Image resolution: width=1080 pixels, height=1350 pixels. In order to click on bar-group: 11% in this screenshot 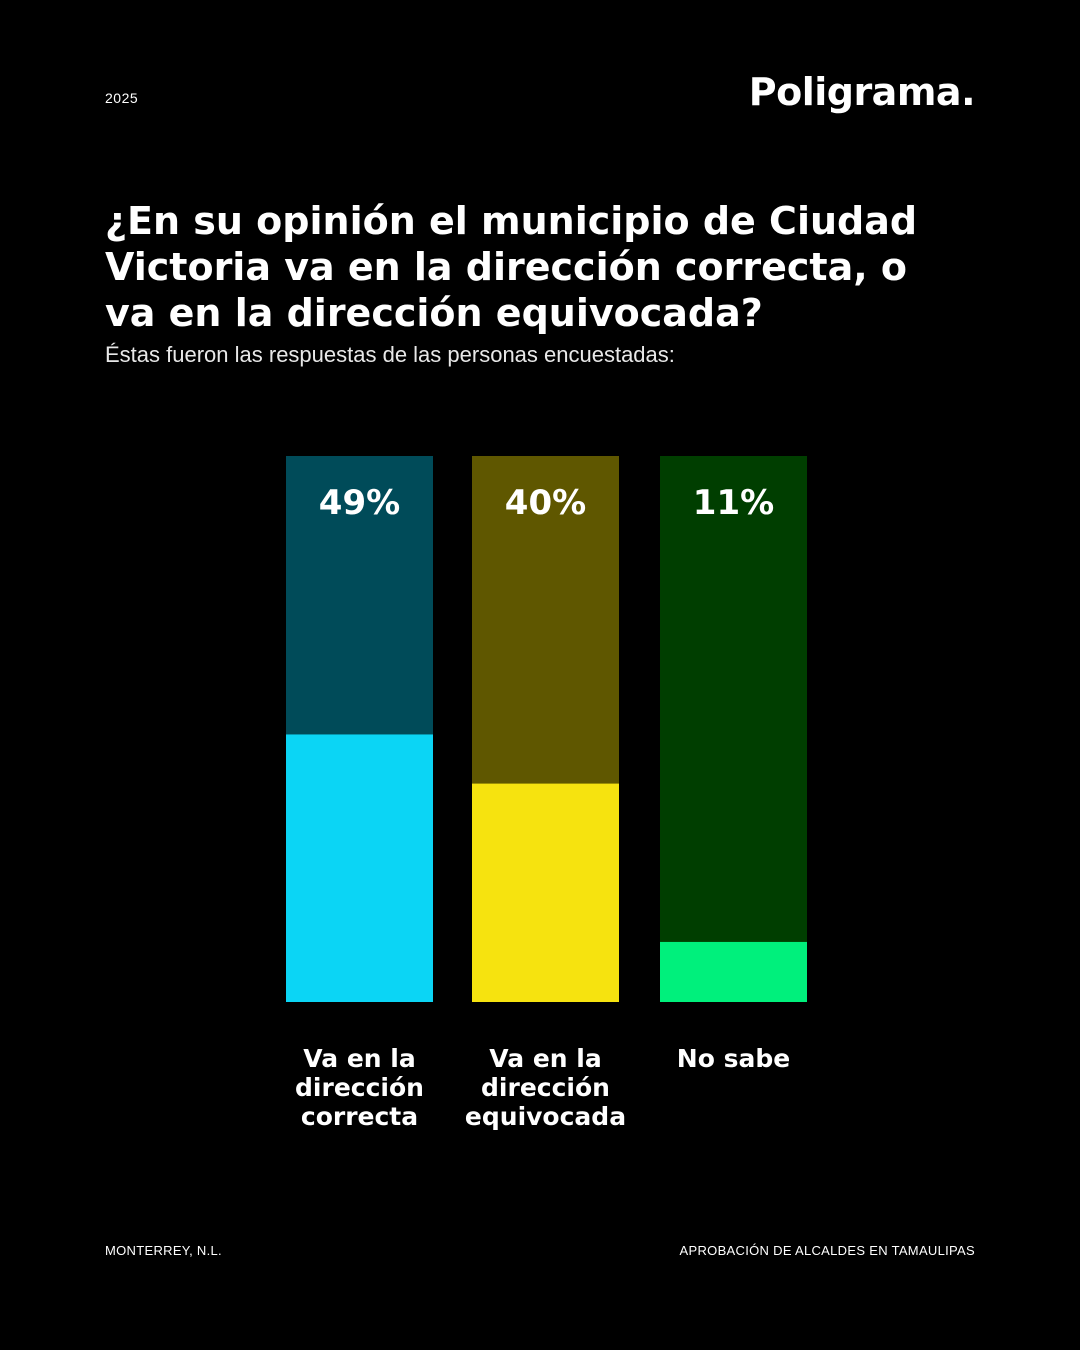, I will do `click(733, 729)`.